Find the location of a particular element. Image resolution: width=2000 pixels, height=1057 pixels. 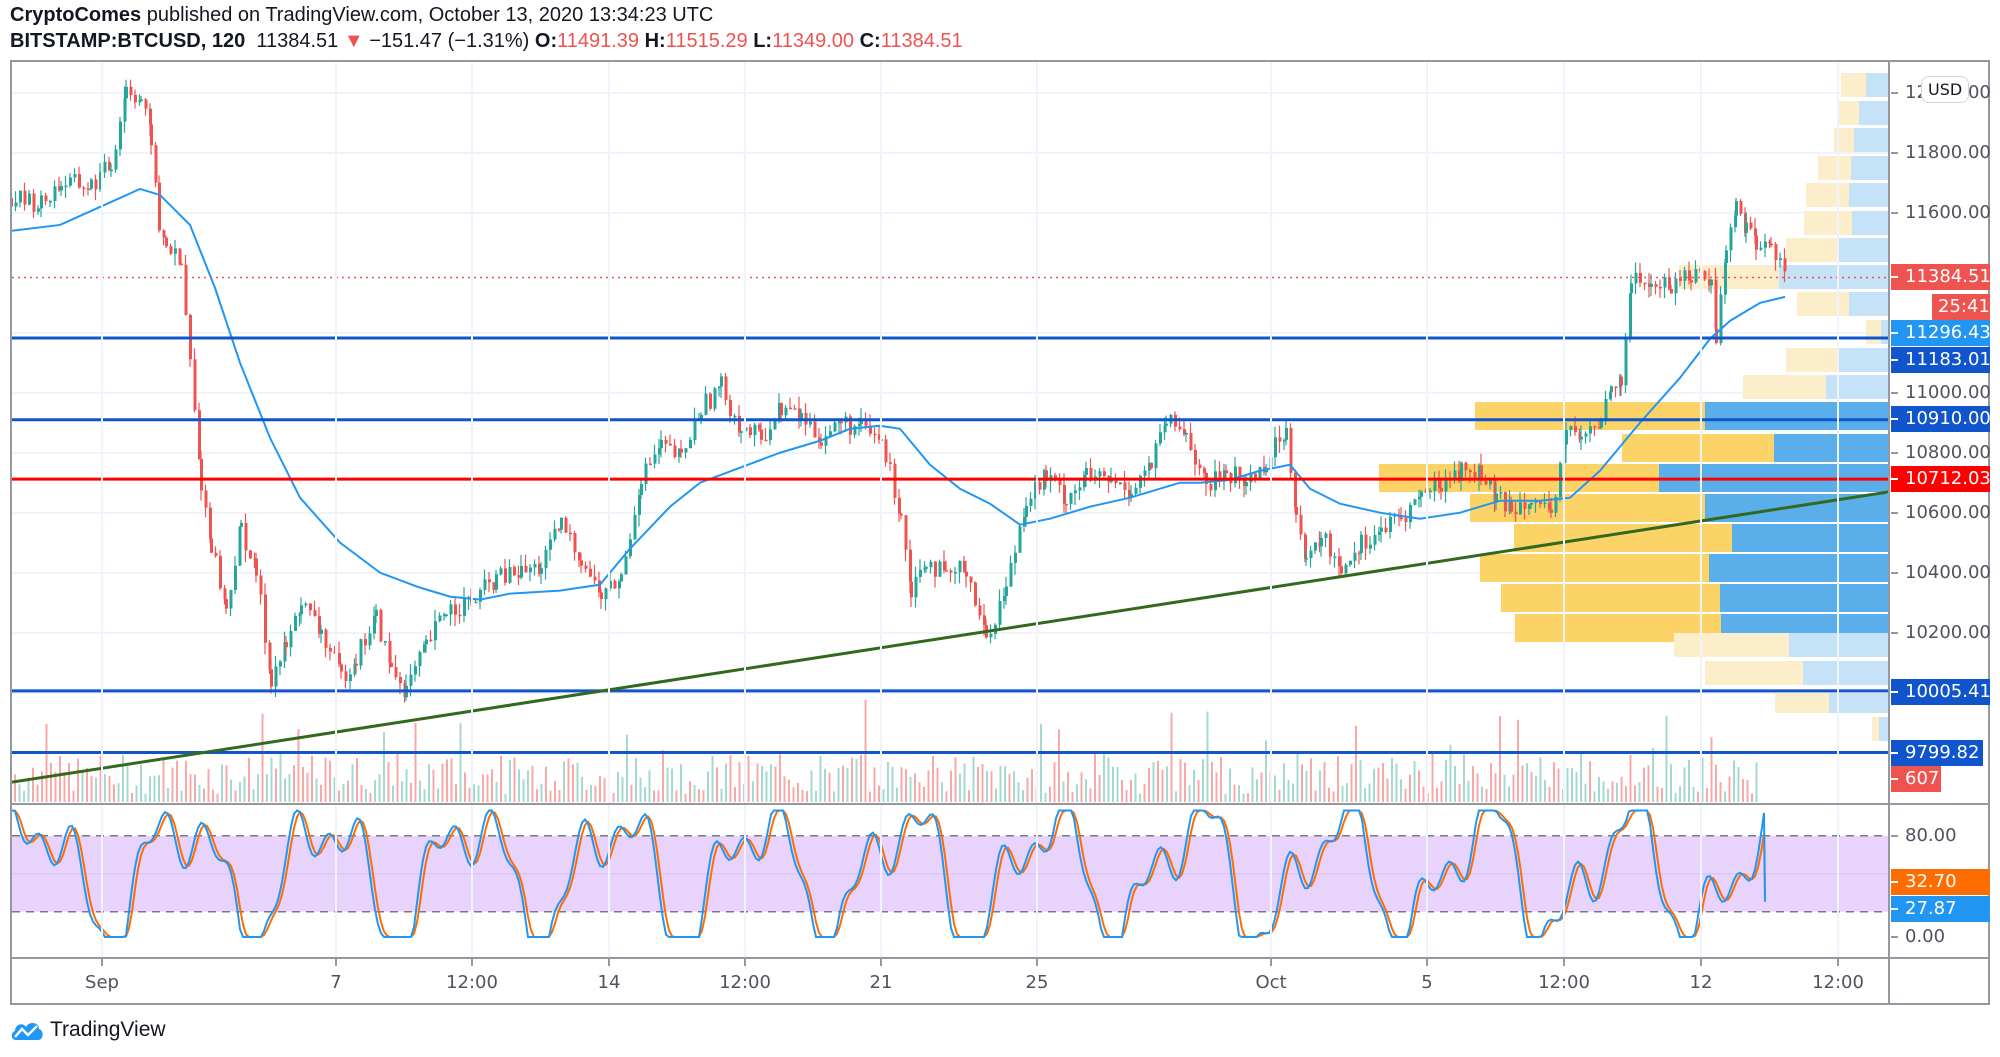

tradingview-cloud-icon is located at coordinates (27, 1031).